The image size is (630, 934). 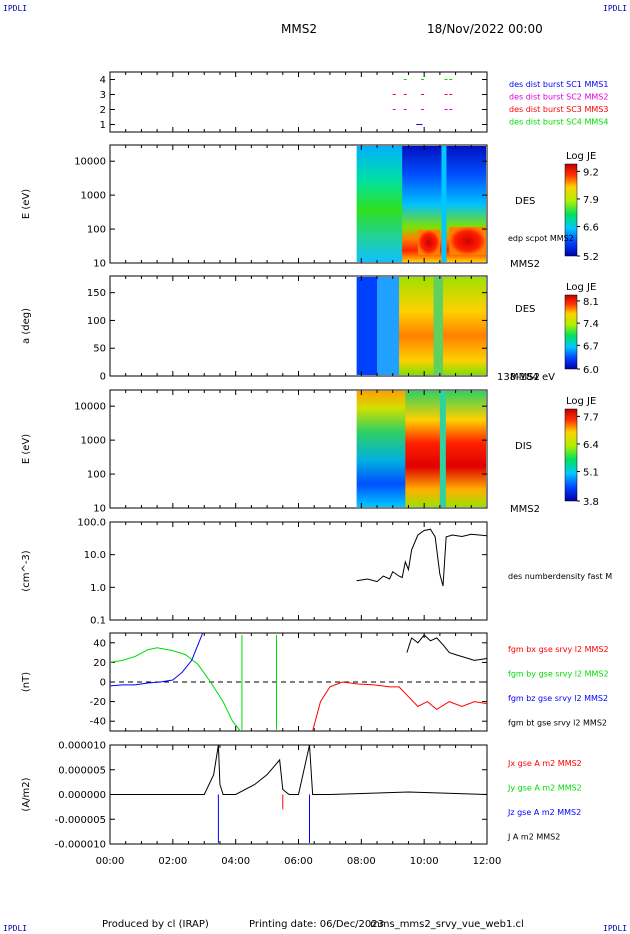 I want to click on current-line, so click(x=299, y=769).